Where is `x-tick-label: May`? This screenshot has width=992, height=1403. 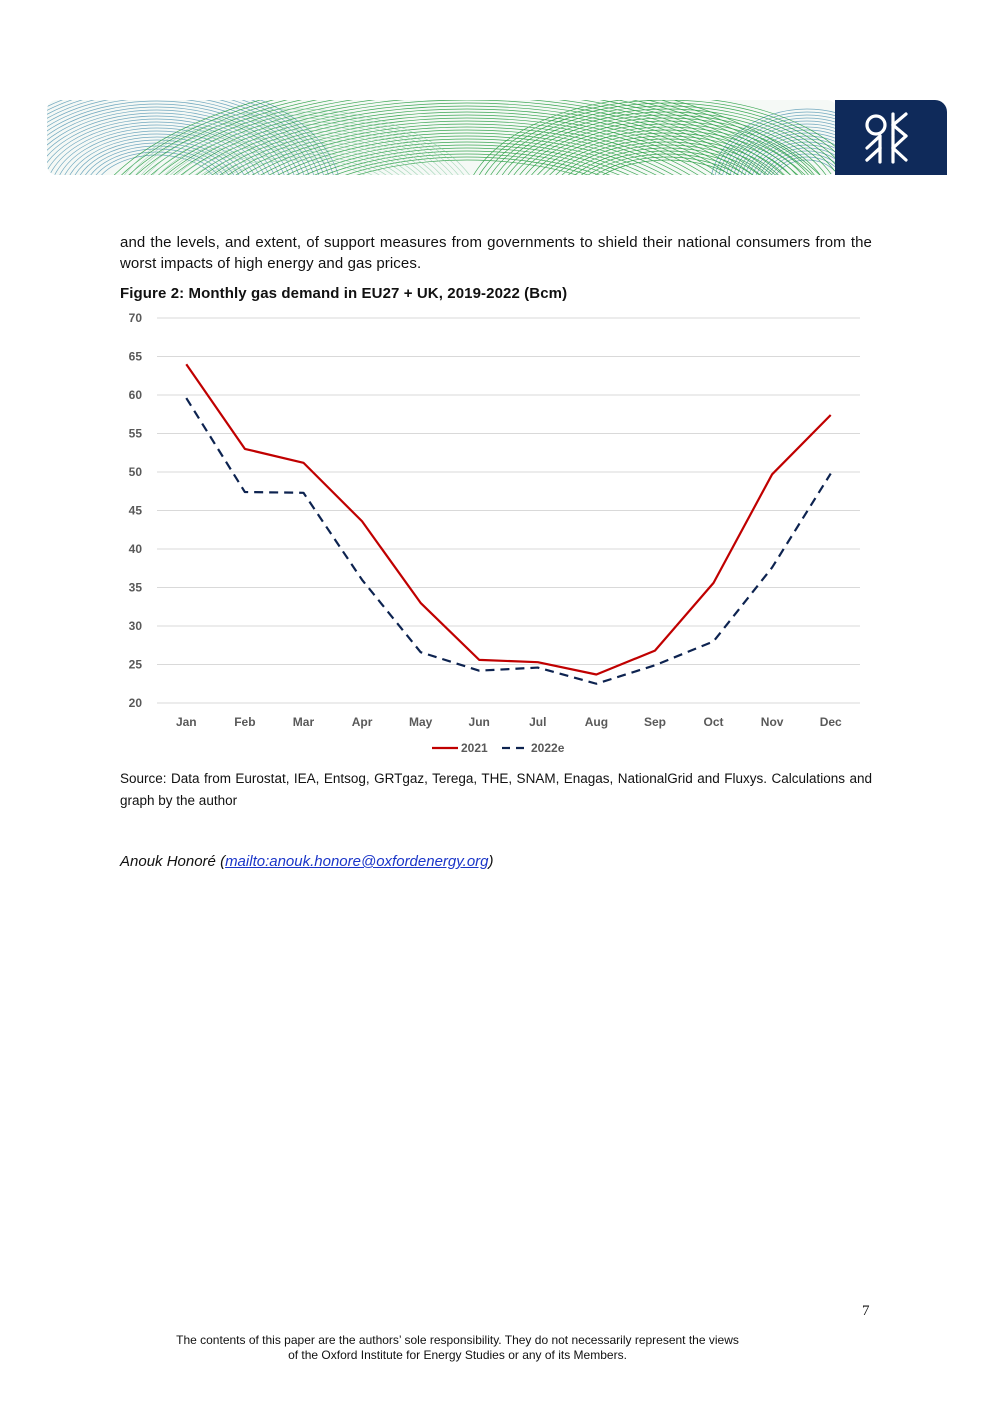
x-tick-label: May is located at coordinates (421, 722).